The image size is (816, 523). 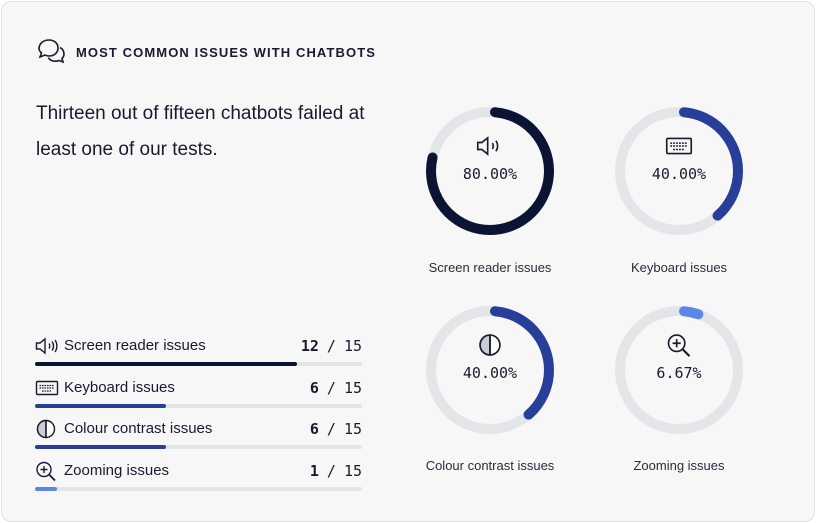 I want to click on chat-bubbles-icon, so click(x=51, y=51).